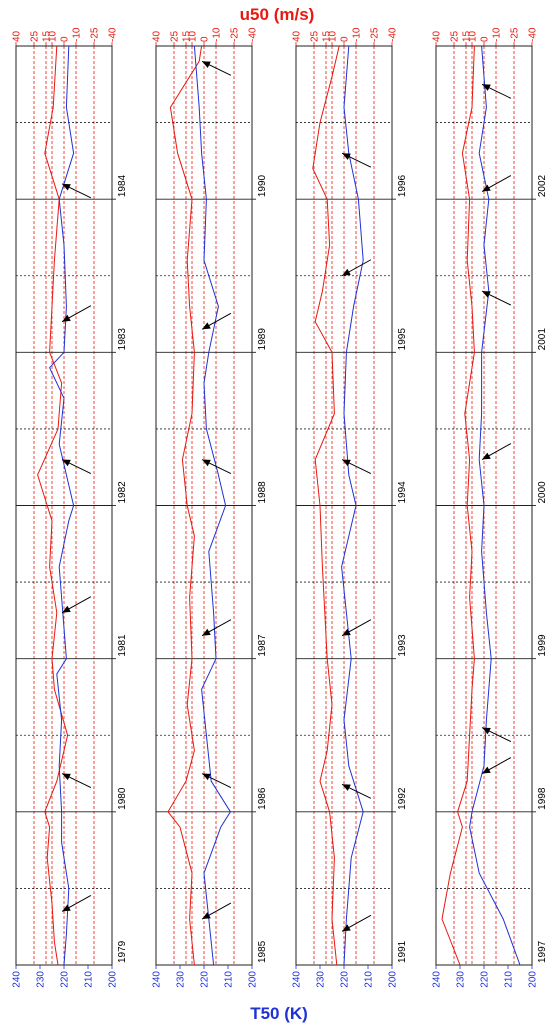  Describe the element at coordinates (62, 505) in the screenshot. I see `t50-series-line` at that location.